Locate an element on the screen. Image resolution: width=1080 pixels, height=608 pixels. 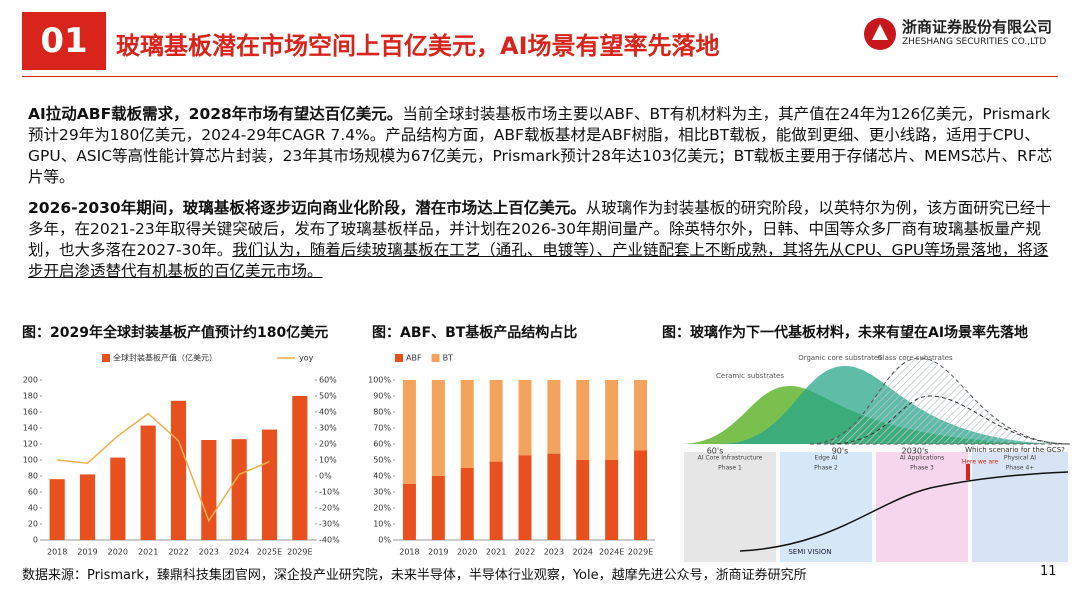
y-tick-label: 60% is located at coordinates (382, 444).